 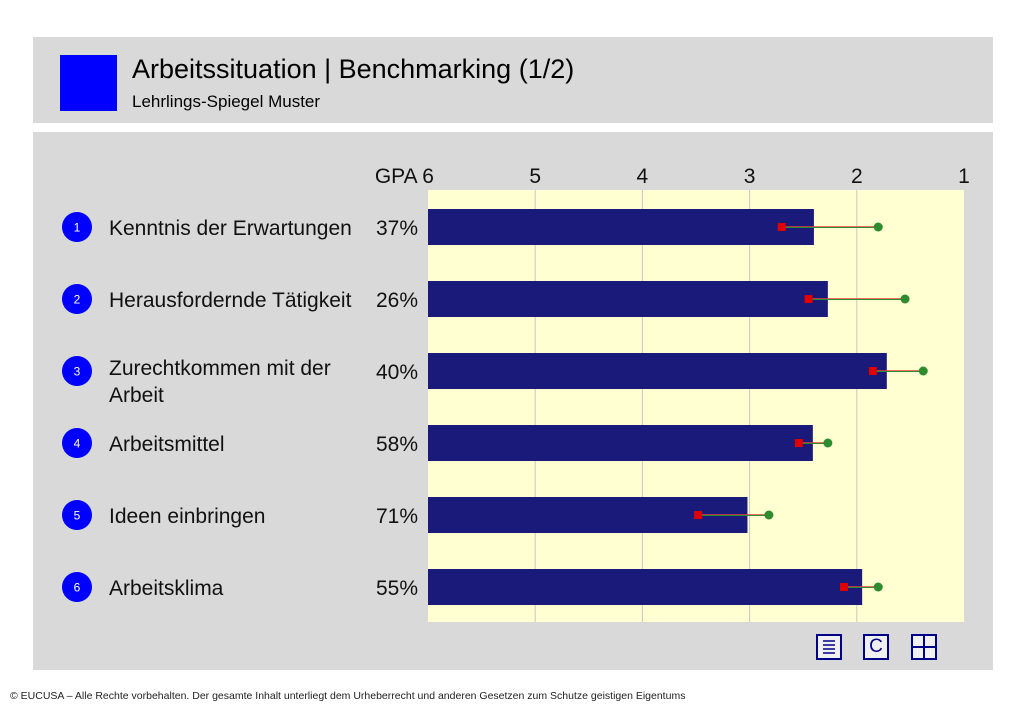 I want to click on row-number: 3, so click(x=77, y=372).